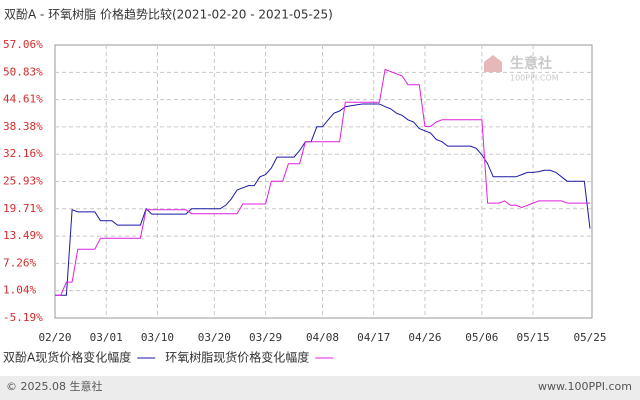  What do you see at coordinates (23, 208) in the screenshot?
I see `y-tick-label: 19.71%` at bounding box center [23, 208].